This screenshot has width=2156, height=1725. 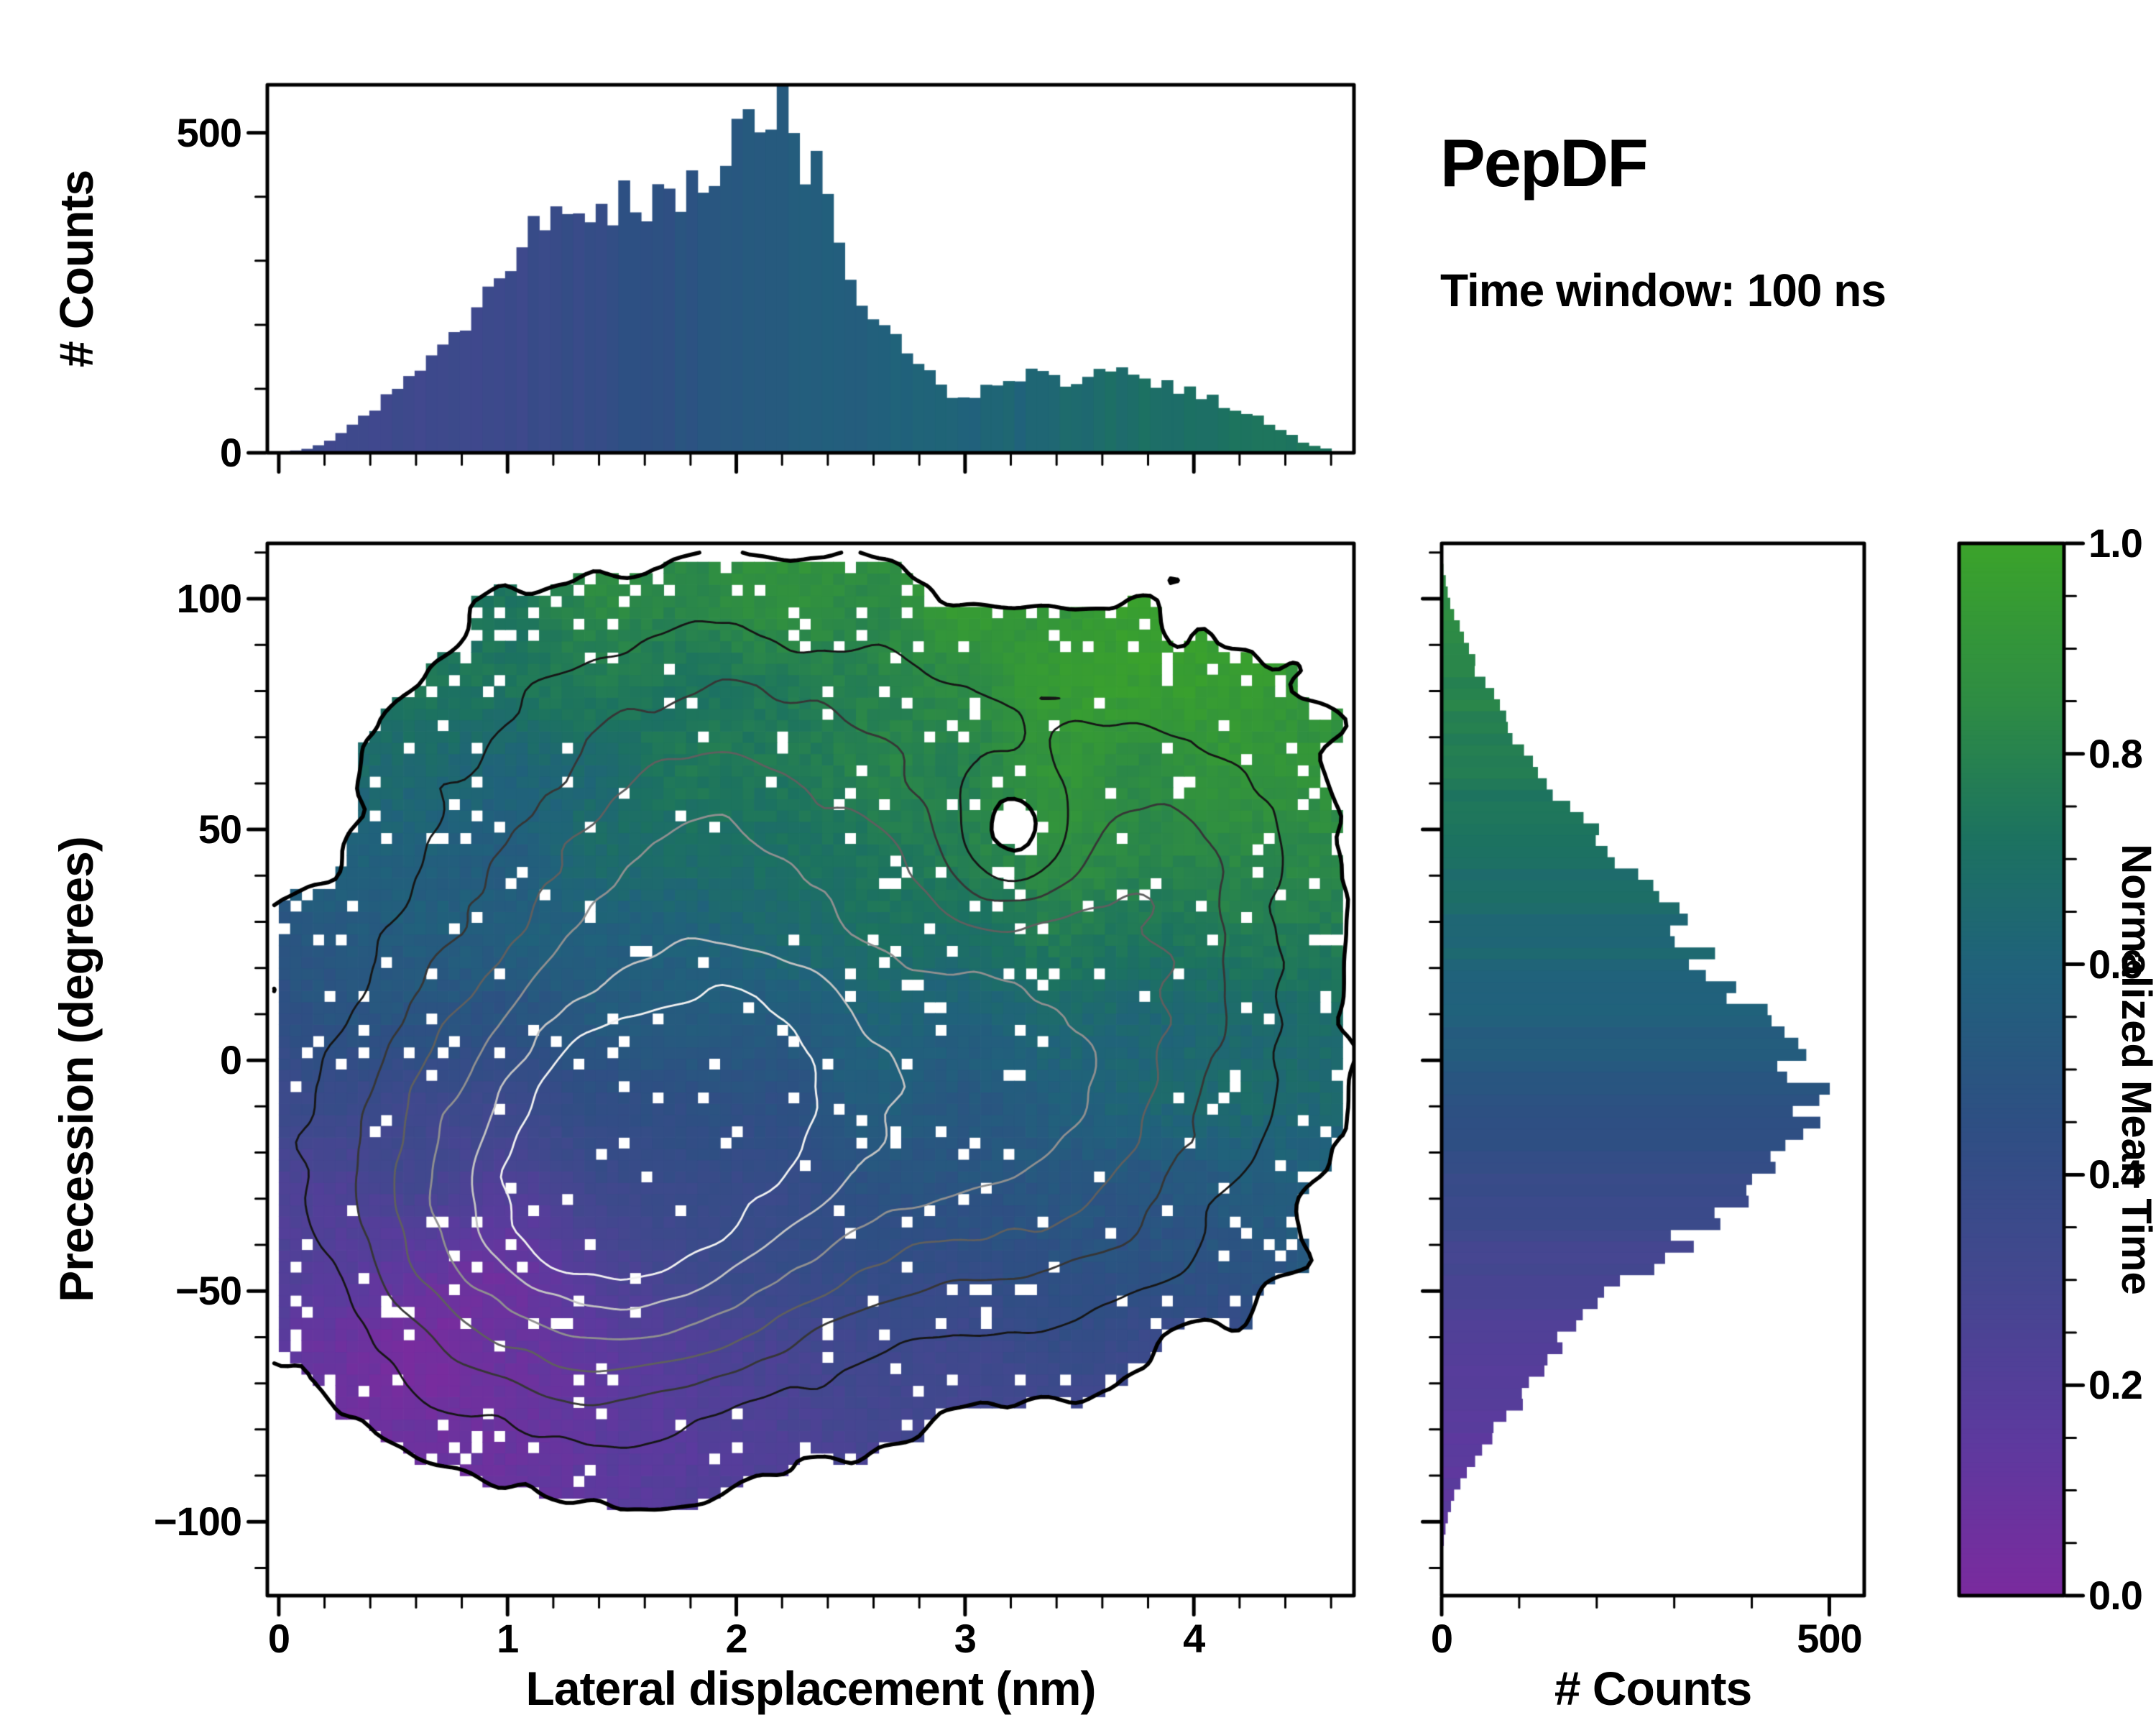 What do you see at coordinates (230, 452) in the screenshot?
I see `top-hist-y-tick-label: 0` at bounding box center [230, 452].